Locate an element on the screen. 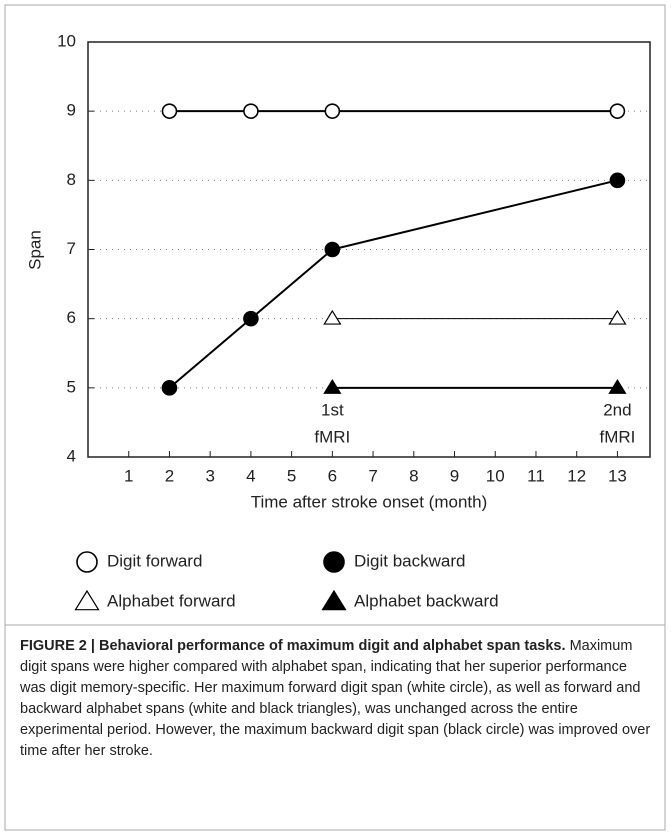 The height and width of the screenshot is (835, 671). legend-label: Alphabet forward is located at coordinates (171, 600).